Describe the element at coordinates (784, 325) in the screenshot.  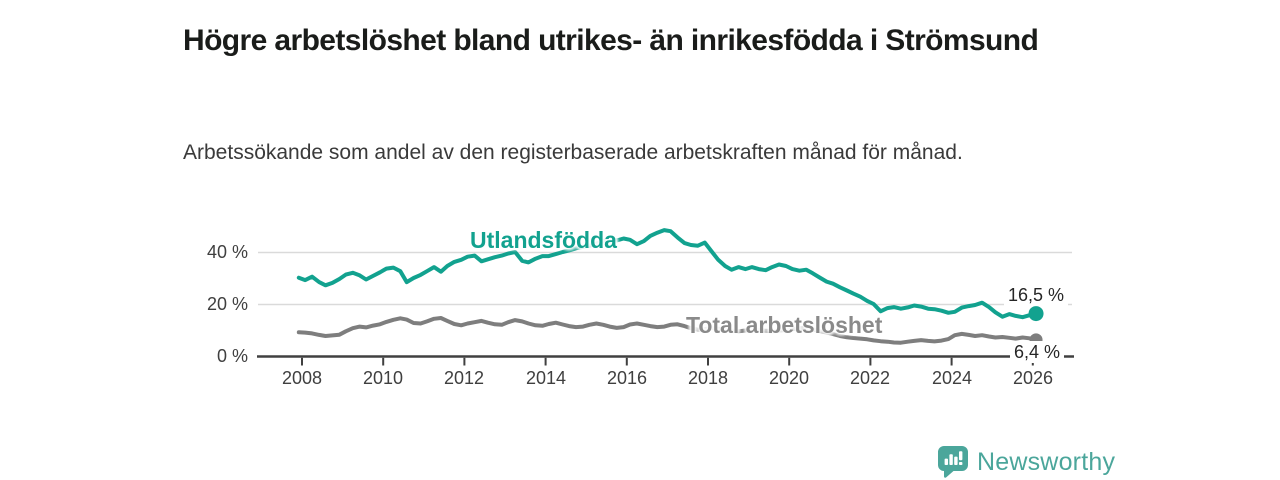
I see `series-label-total-arbetsloshet: Total arbetslöshet` at that location.